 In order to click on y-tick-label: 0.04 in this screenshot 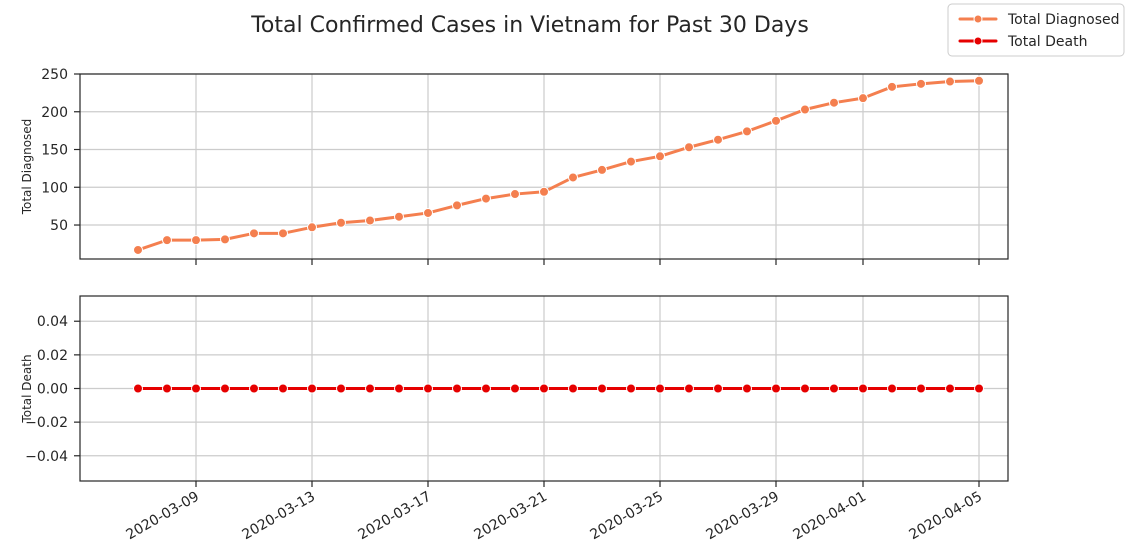, I will do `click(52, 322)`.